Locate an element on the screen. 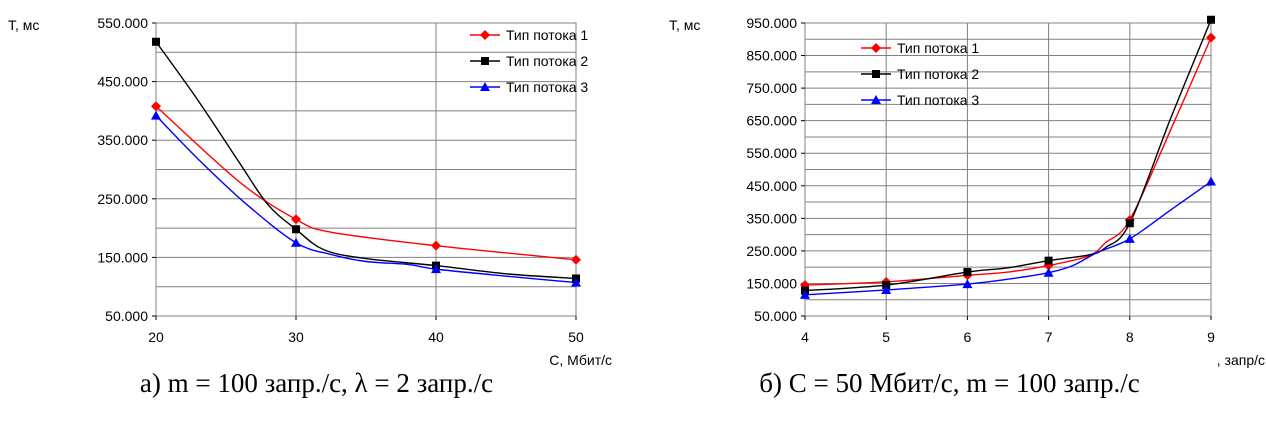 The image size is (1266, 424). x-tick-label: 5 is located at coordinates (886, 337).